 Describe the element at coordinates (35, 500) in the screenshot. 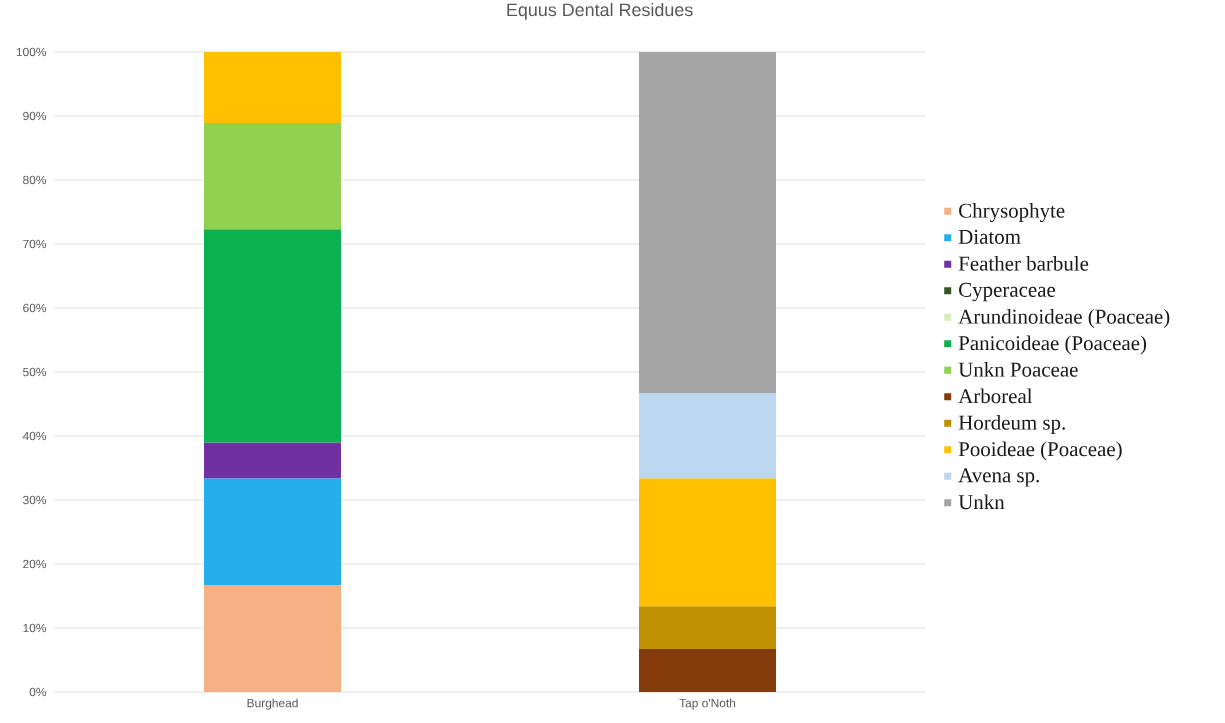

I see `y-tick-label: 30%` at that location.